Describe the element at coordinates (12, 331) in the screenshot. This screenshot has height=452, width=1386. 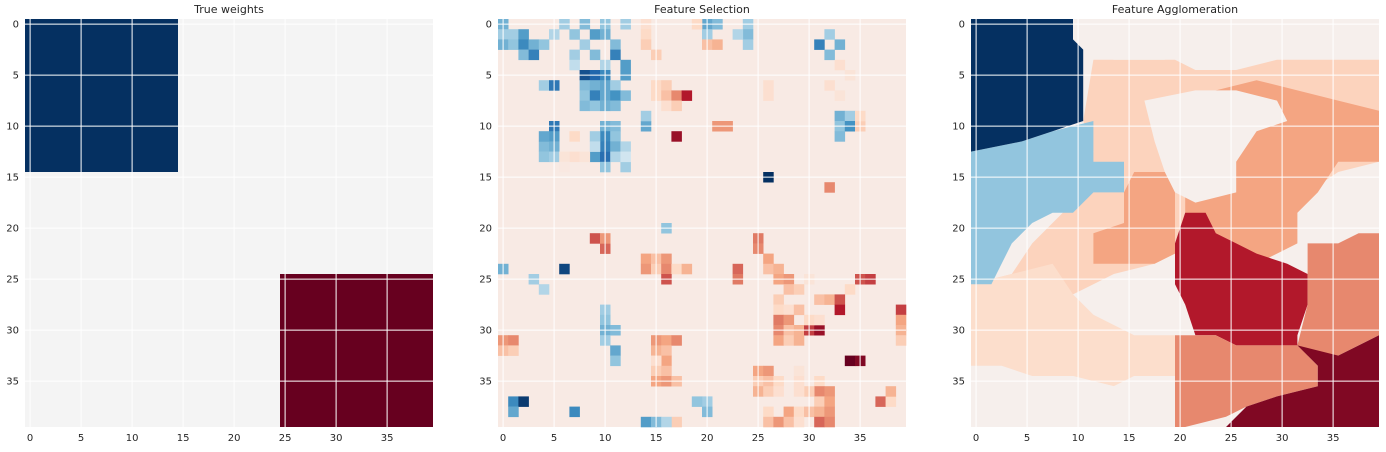
I see `y-tick-label: 30` at that location.